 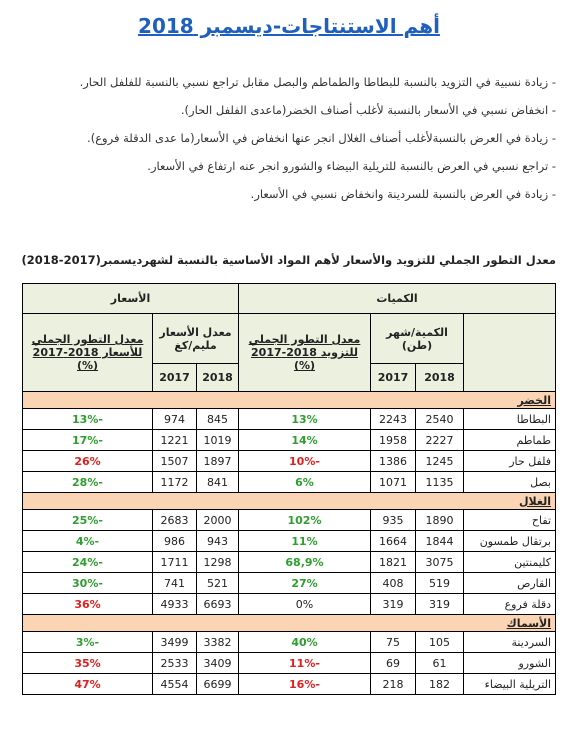 I want to click on value-cell: 182, so click(x=439, y=684).